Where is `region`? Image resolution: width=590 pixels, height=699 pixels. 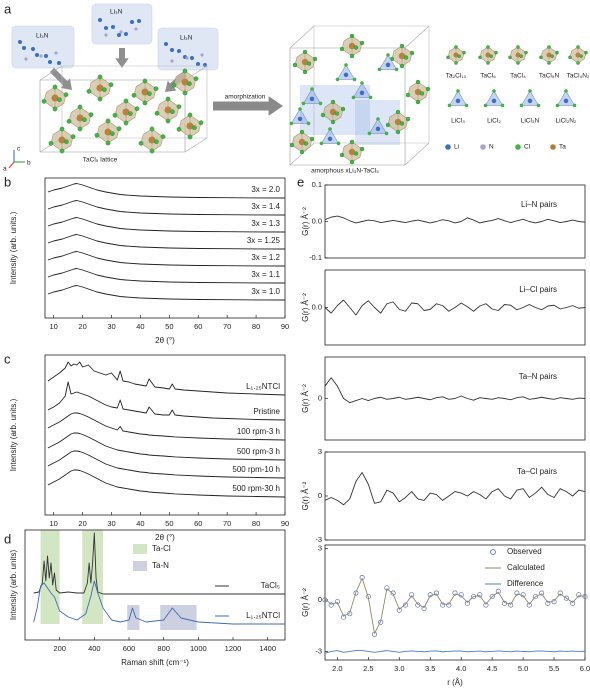
region is located at coordinates (178, 617).